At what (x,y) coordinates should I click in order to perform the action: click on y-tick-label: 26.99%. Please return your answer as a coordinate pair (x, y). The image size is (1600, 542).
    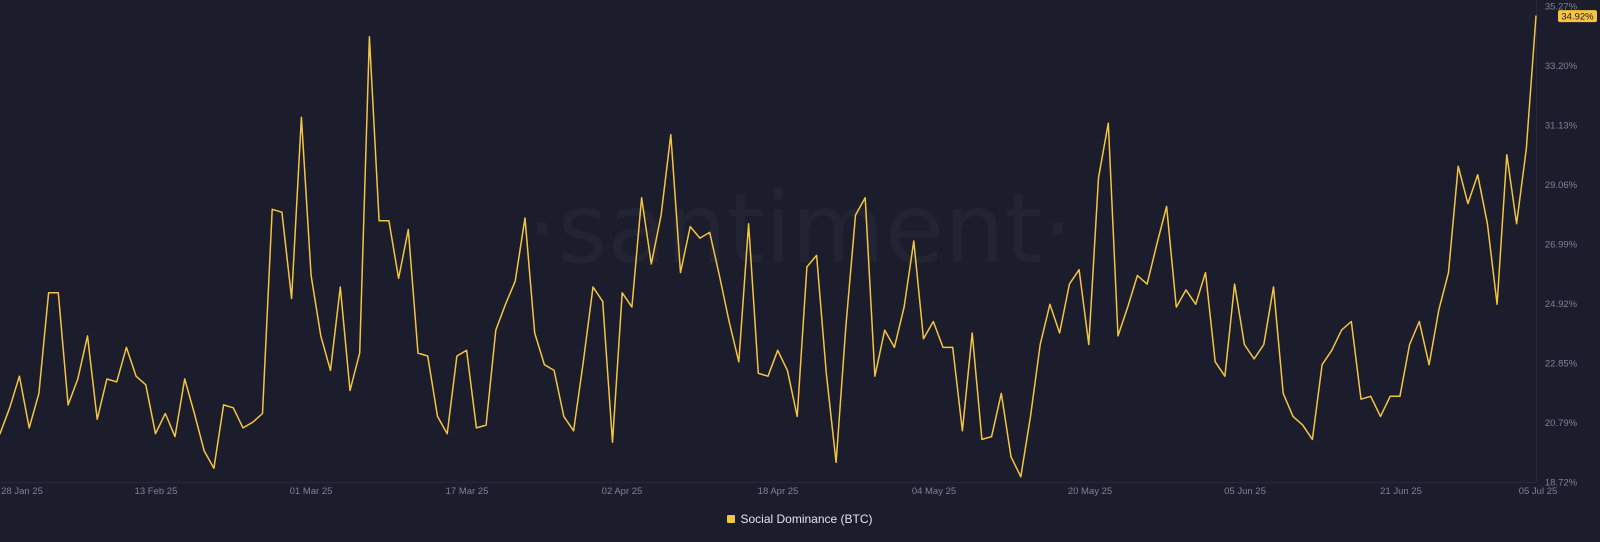
    Looking at the image, I should click on (1561, 245).